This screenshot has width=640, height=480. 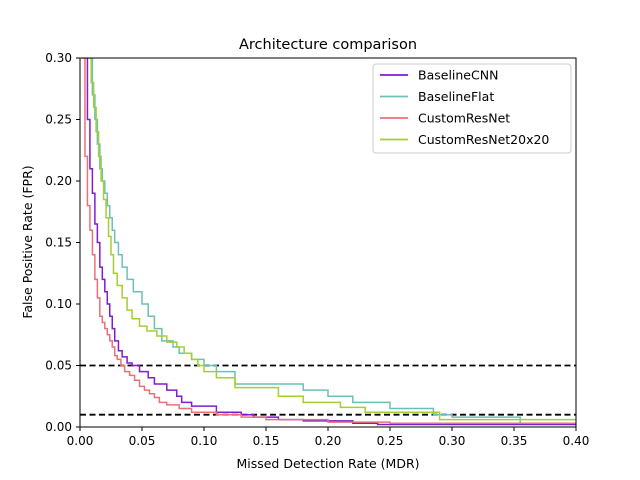 I want to click on chart-title: Architecture comparison, so click(x=328, y=45).